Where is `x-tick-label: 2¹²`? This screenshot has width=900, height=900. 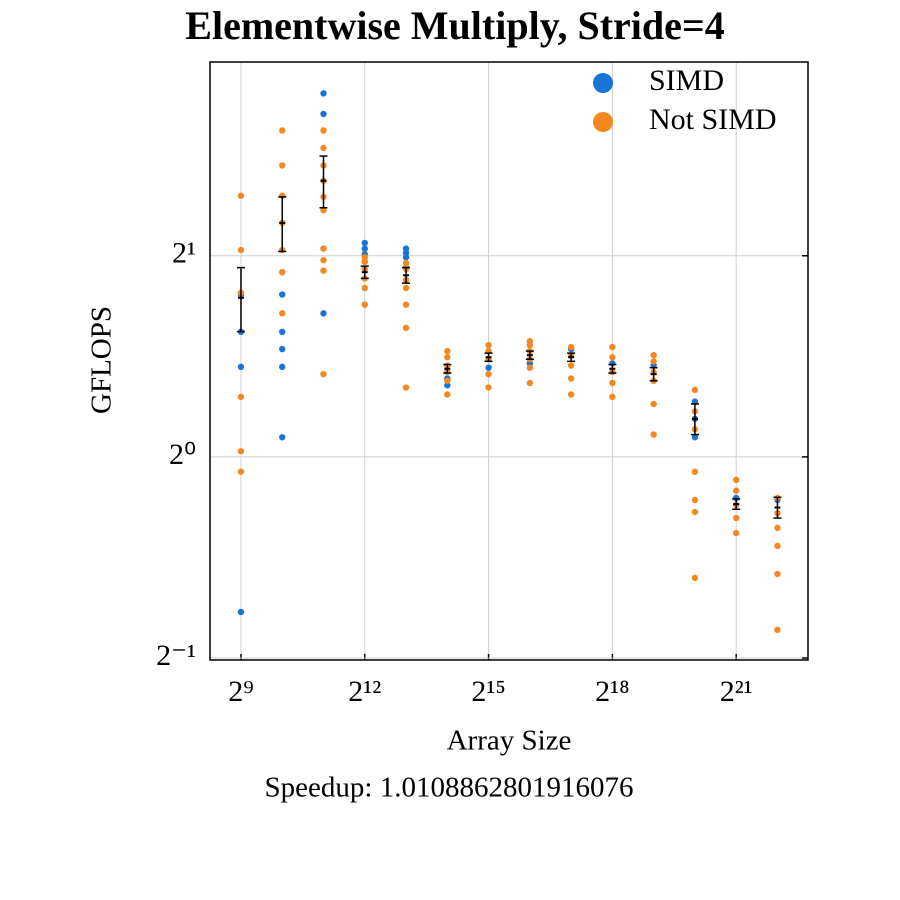 x-tick-label: 2¹² is located at coordinates (364, 691).